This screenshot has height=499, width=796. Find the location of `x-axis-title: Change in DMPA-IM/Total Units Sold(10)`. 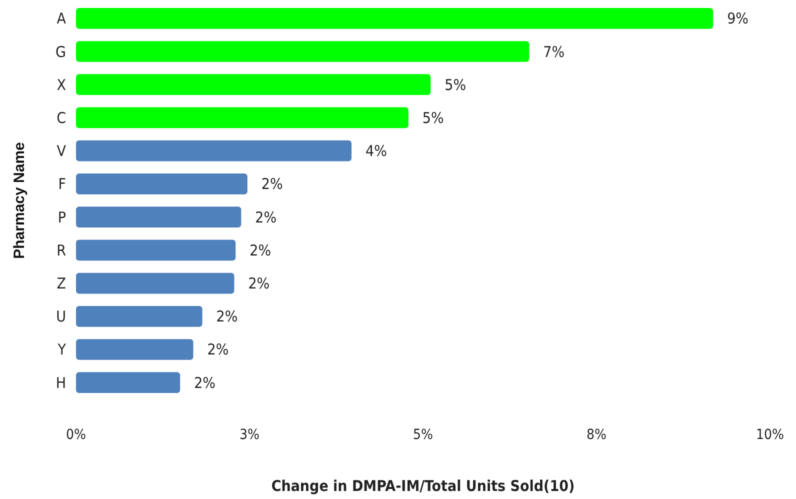

x-axis-title: Change in DMPA-IM/Total Units Sold(10) is located at coordinates (423, 486).